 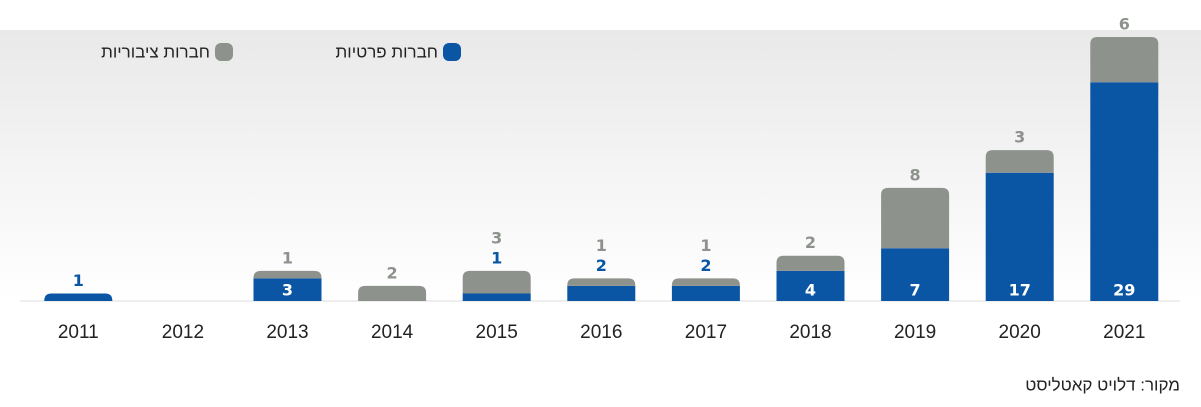 What do you see at coordinates (1020, 332) in the screenshot?
I see `x-tick-label: 2020` at bounding box center [1020, 332].